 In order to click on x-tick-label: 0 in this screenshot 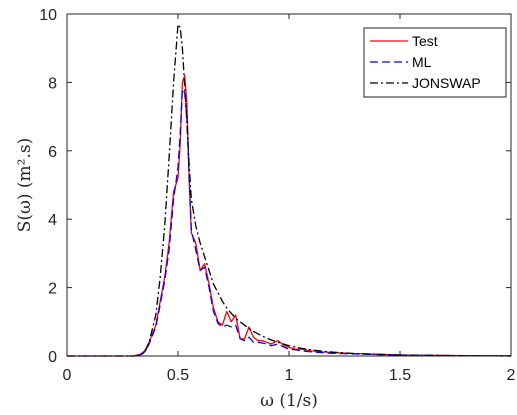, I will do `click(67, 375)`.